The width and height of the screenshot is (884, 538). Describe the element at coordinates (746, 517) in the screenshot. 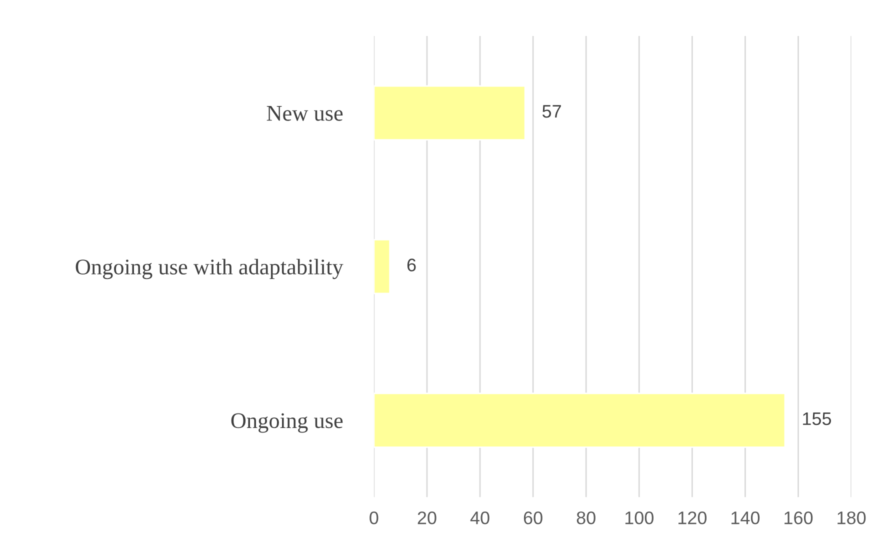

I see `x-tick-label: 140` at that location.